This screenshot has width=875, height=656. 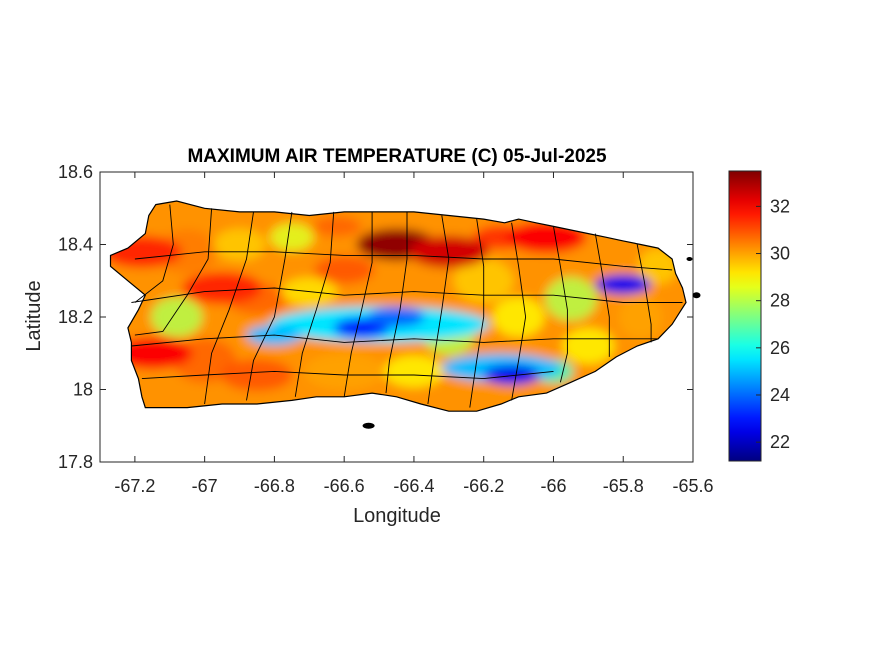 What do you see at coordinates (780, 206) in the screenshot?
I see `colorbar-tick-label: 32` at bounding box center [780, 206].